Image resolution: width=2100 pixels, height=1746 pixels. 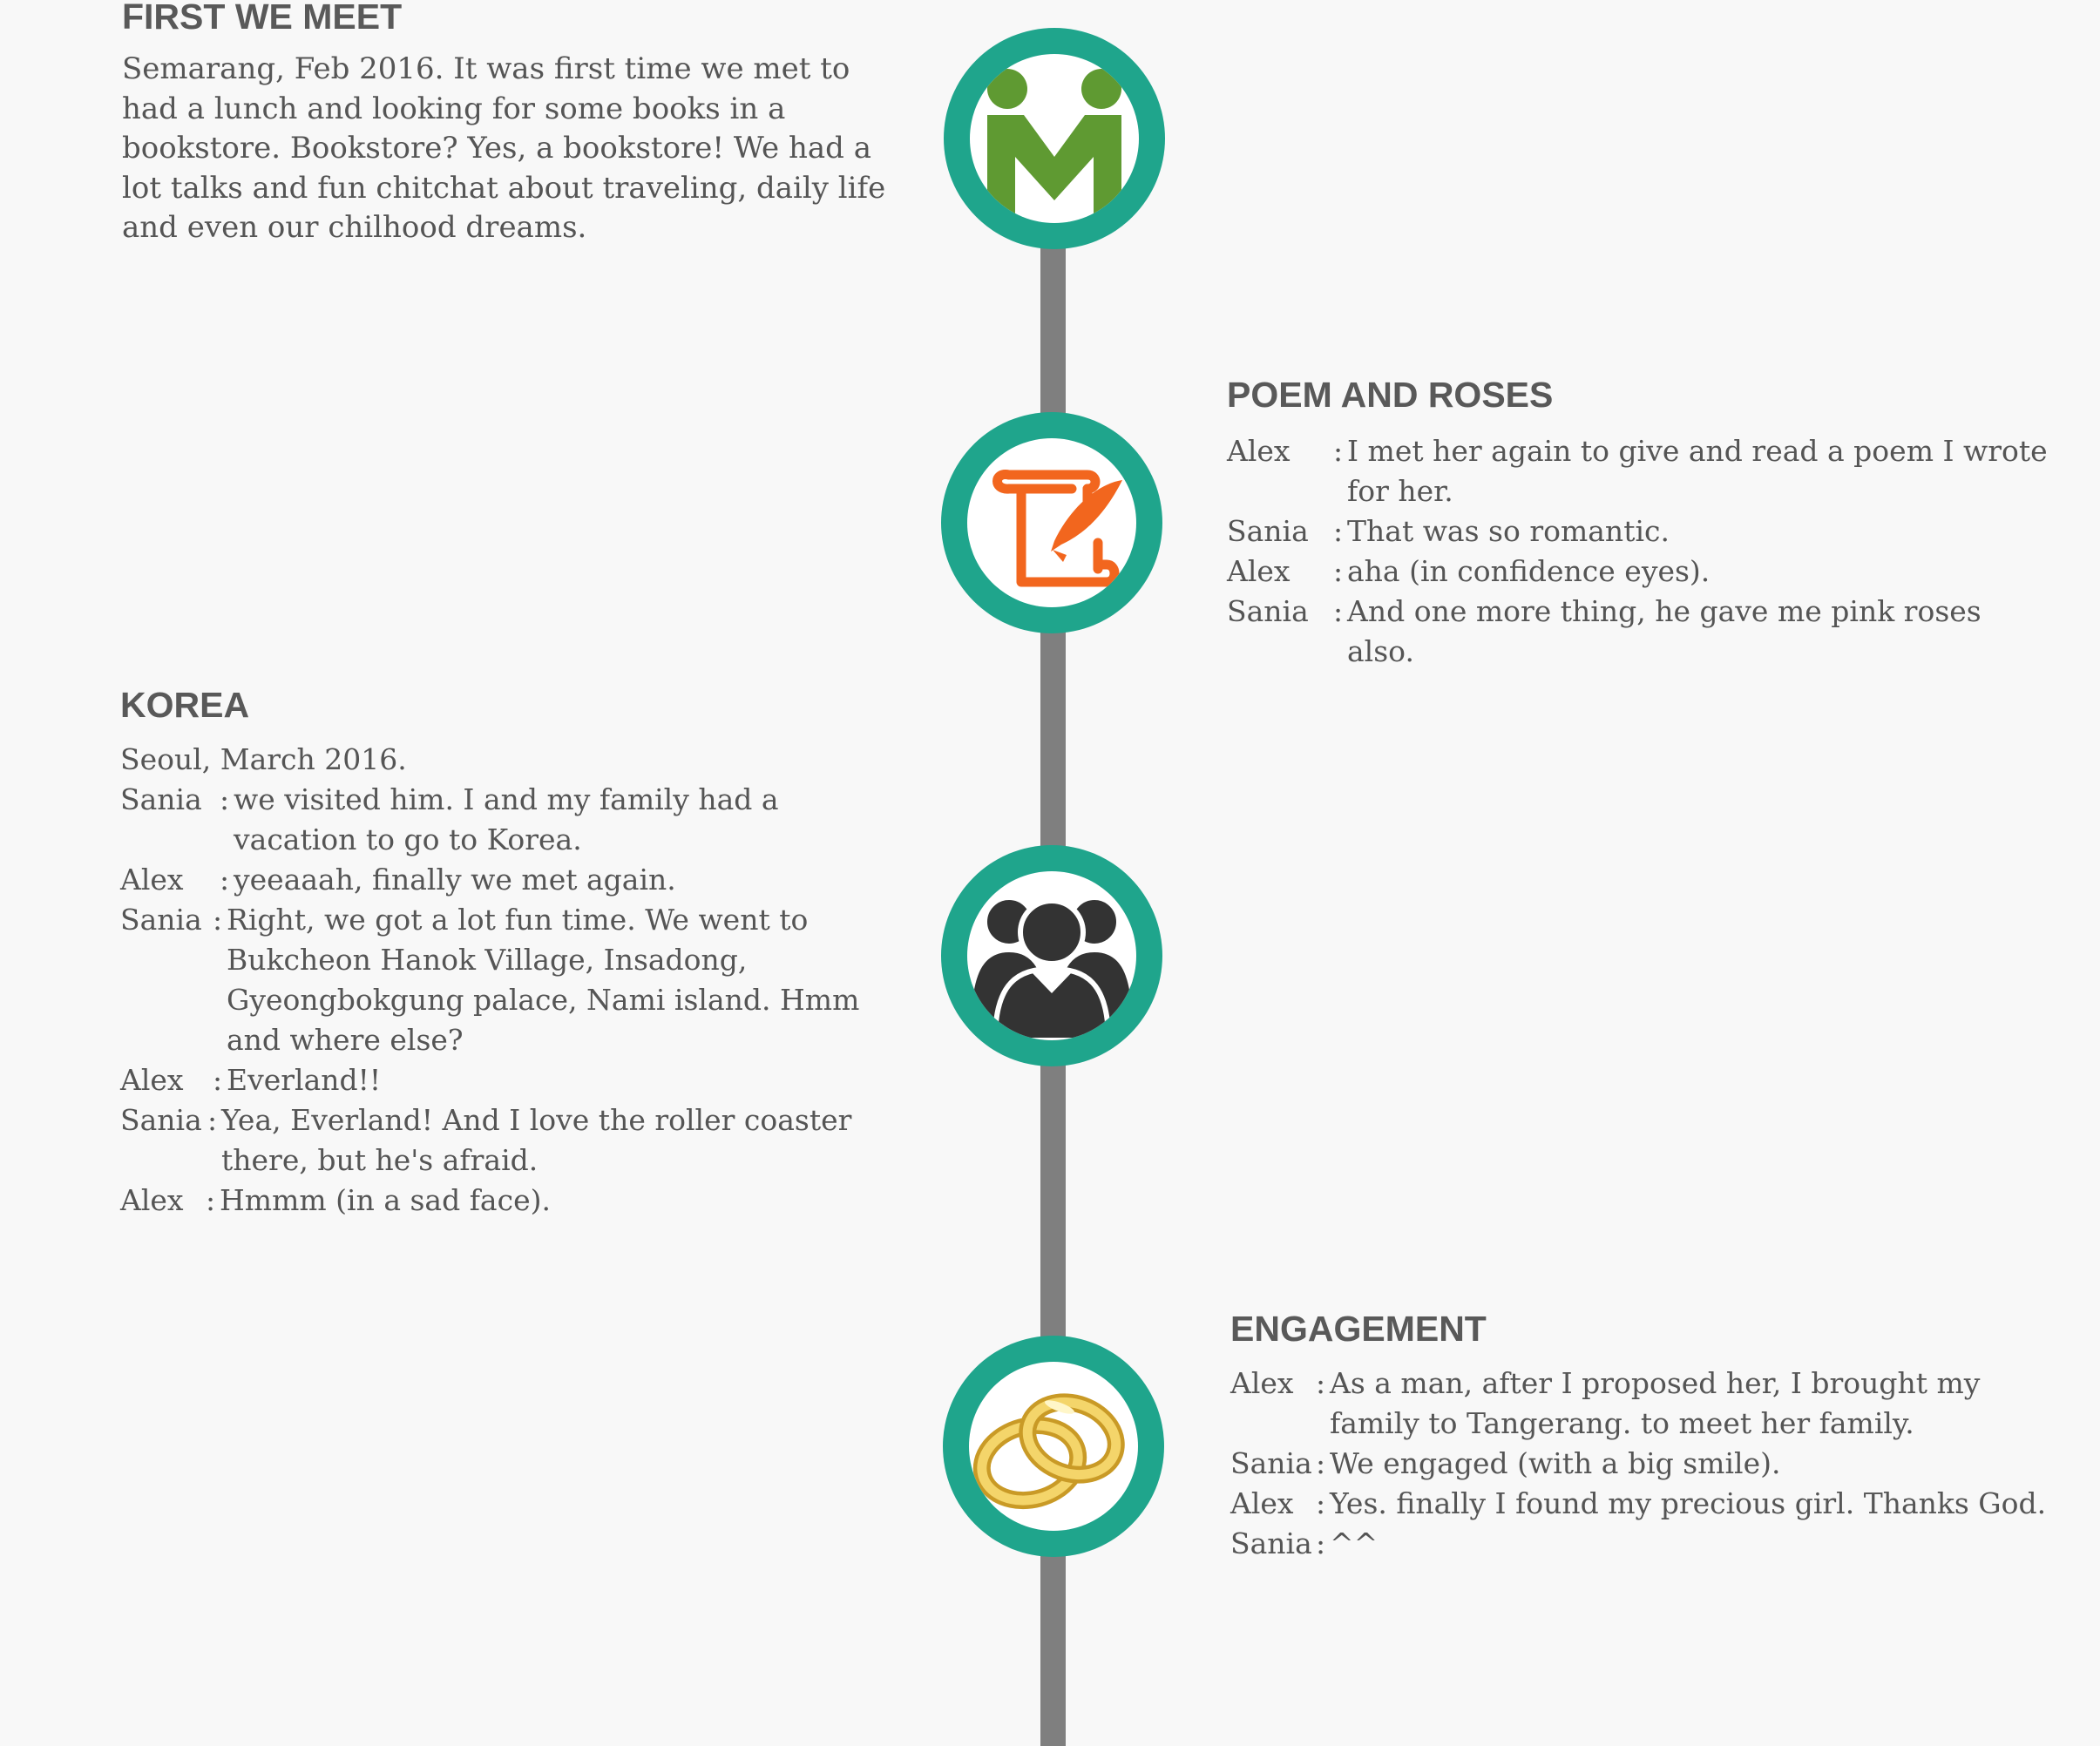 I want to click on dialogue-text: aha (in confidence eyes)., so click(x=1528, y=571).